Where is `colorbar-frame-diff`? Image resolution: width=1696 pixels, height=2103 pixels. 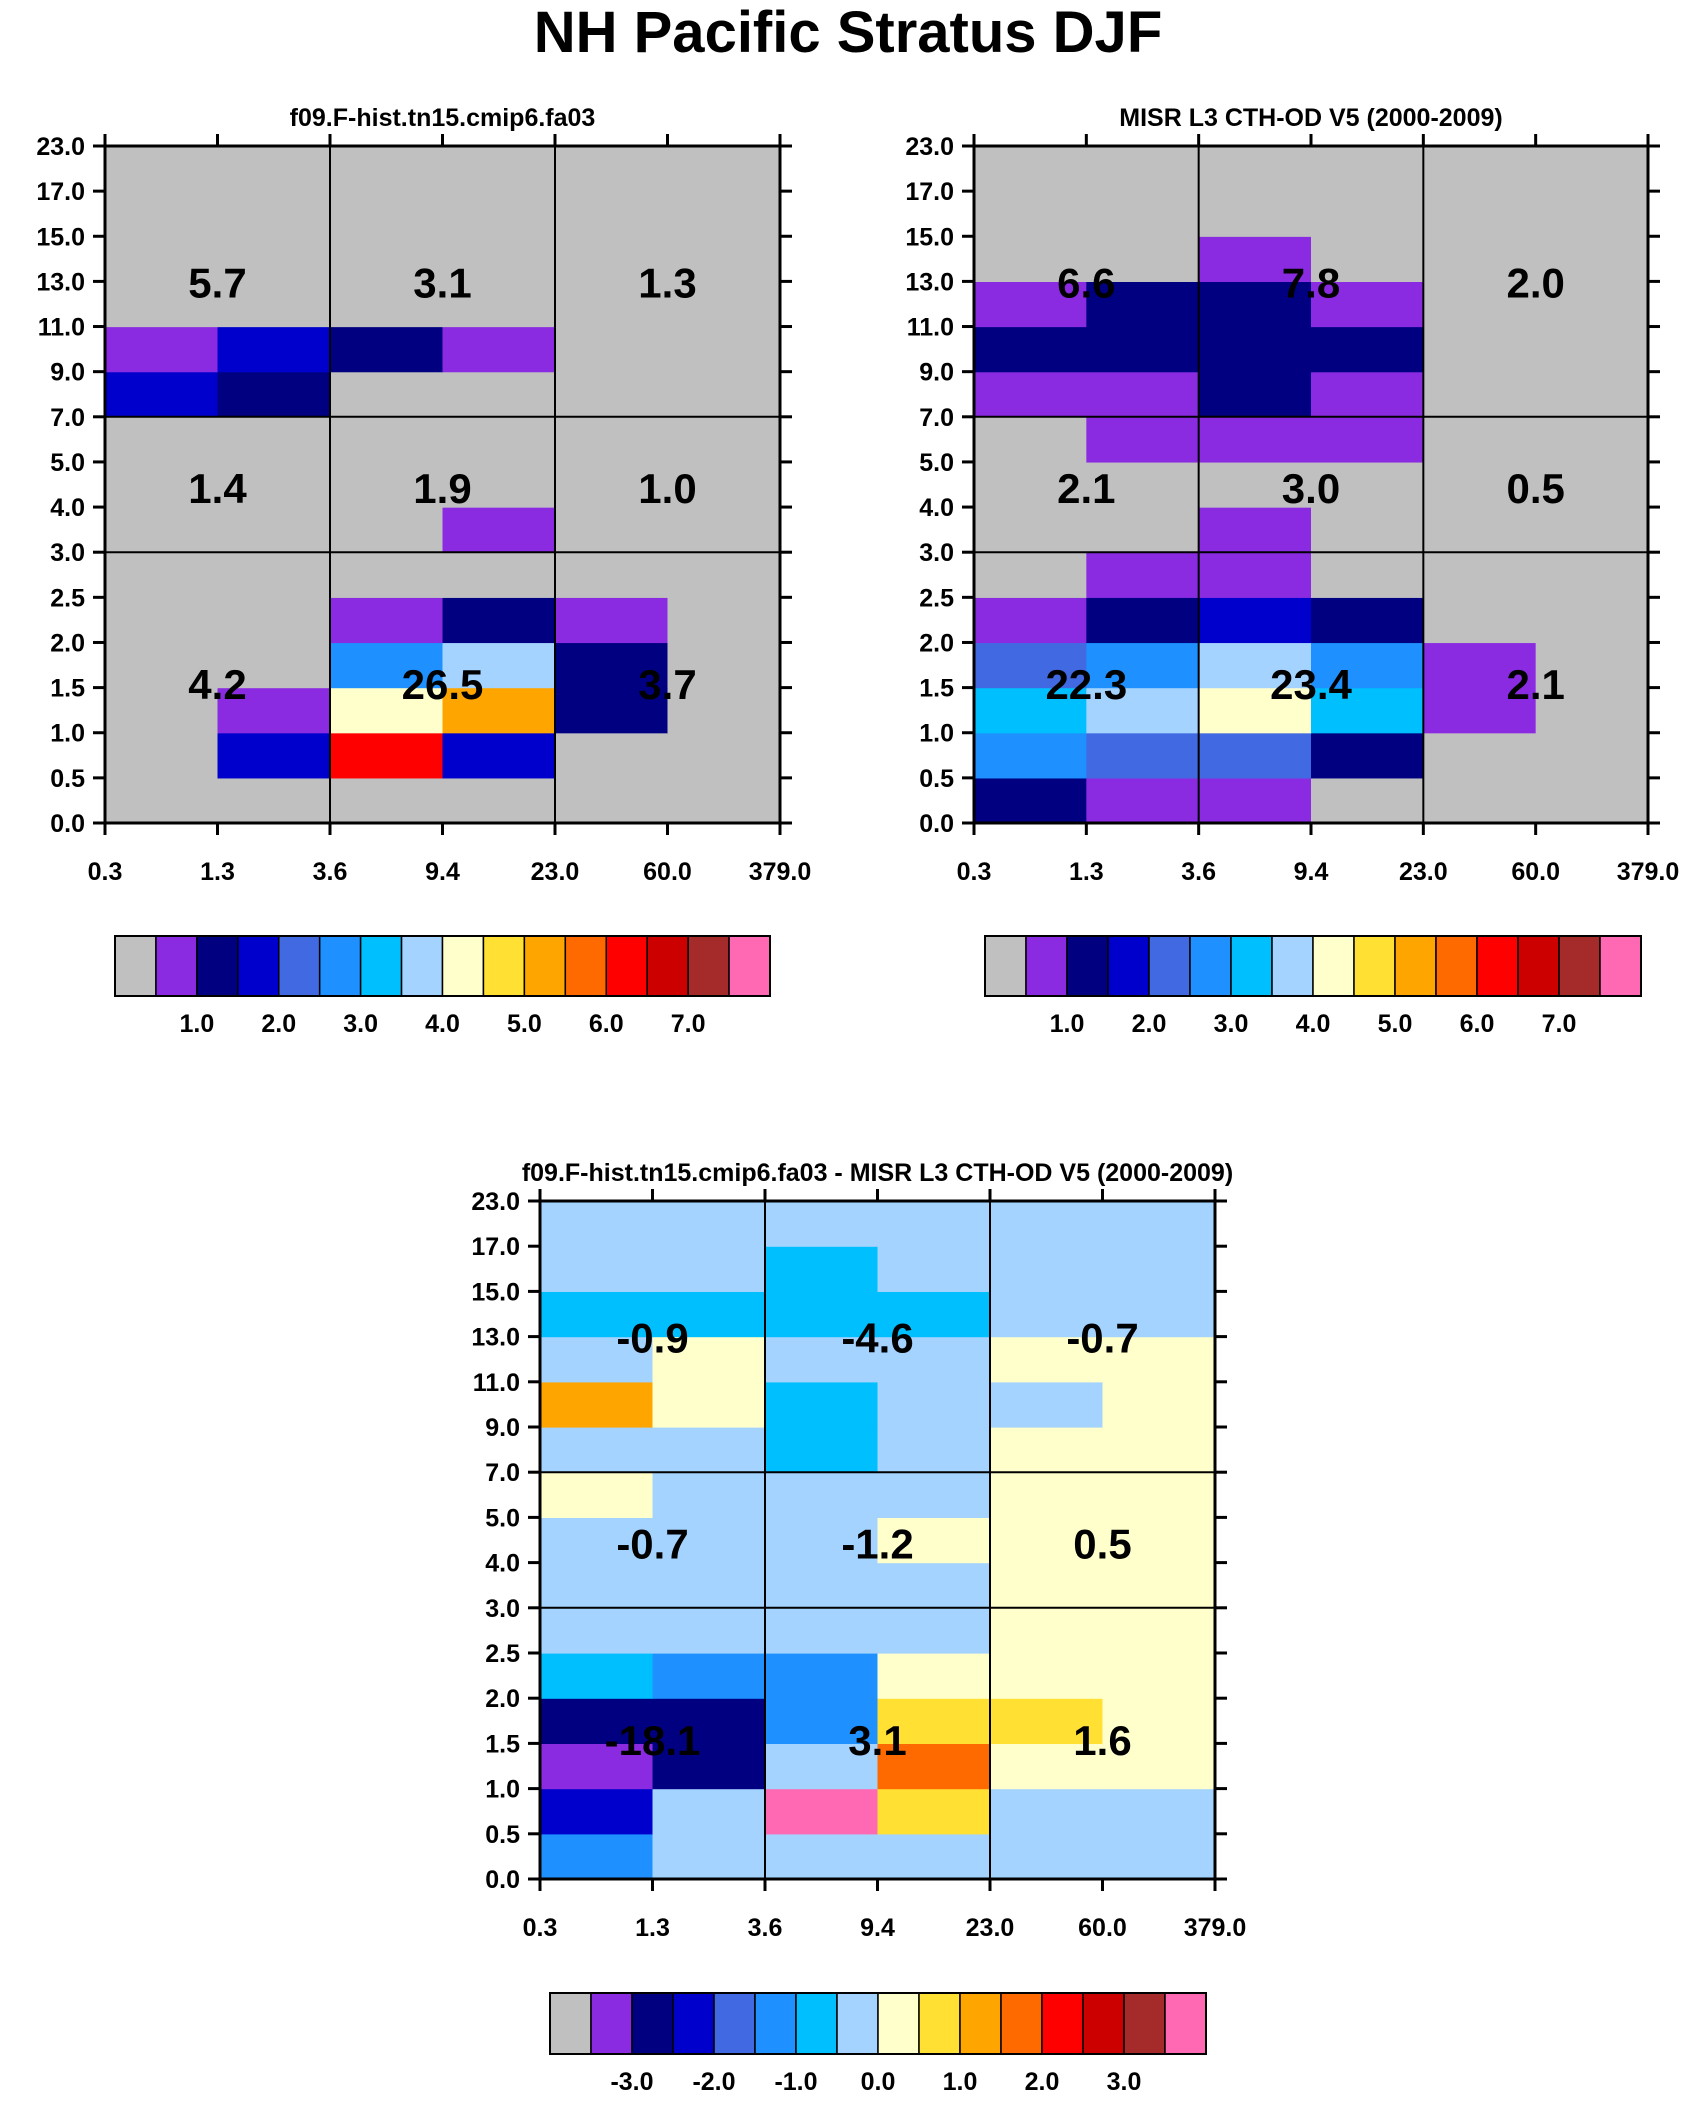 colorbar-frame-diff is located at coordinates (878, 2023).